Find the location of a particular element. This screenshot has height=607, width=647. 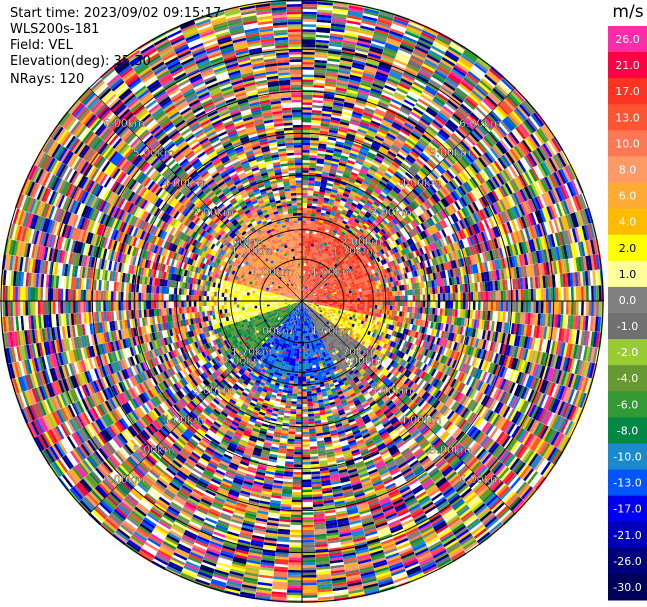

colorbar-tick-label: 1.0 is located at coordinates (628, 274).